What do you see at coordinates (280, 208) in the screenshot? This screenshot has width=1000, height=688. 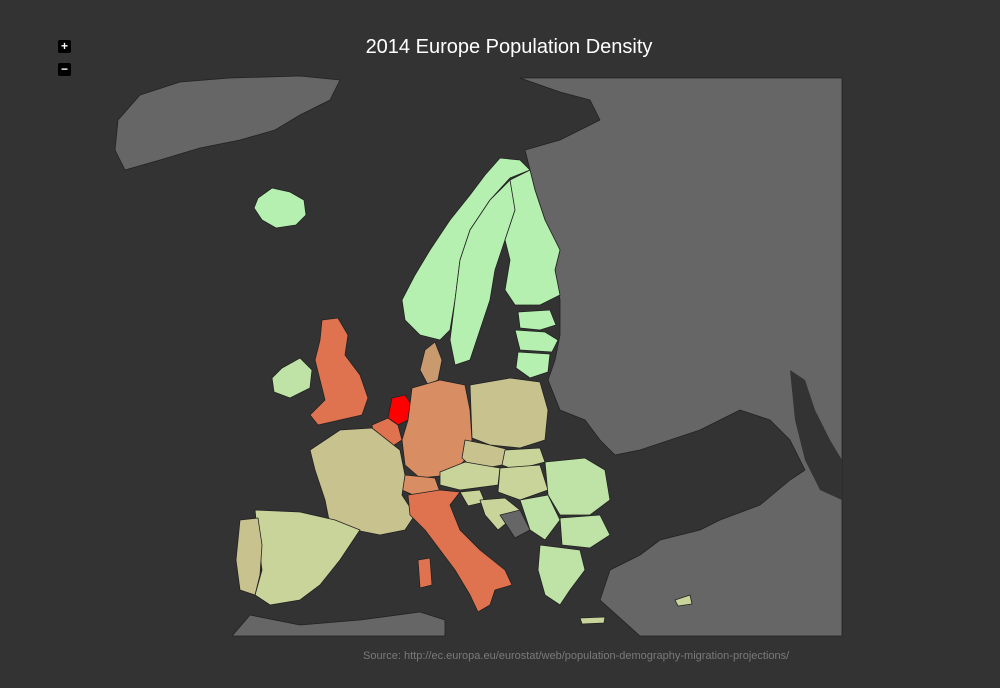 I see `region-iceland` at bounding box center [280, 208].